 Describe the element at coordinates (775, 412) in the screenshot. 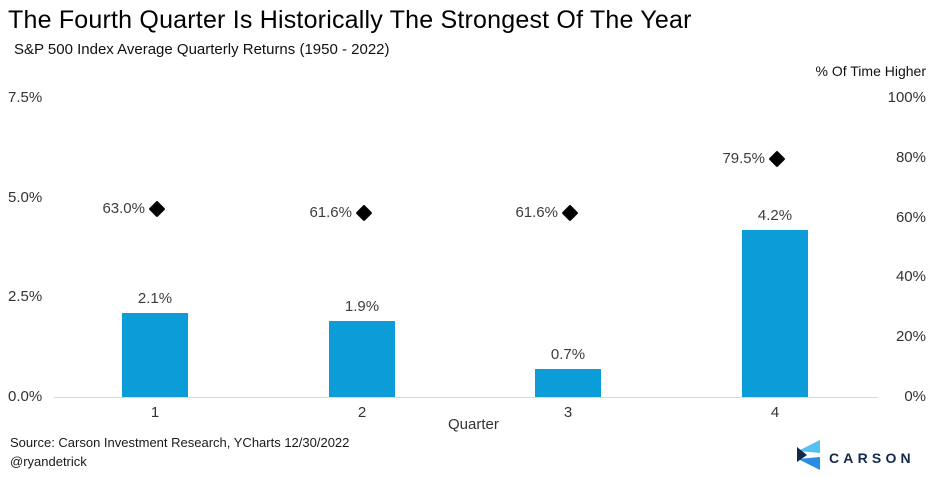

I see `x-axis-tick: 4` at that location.